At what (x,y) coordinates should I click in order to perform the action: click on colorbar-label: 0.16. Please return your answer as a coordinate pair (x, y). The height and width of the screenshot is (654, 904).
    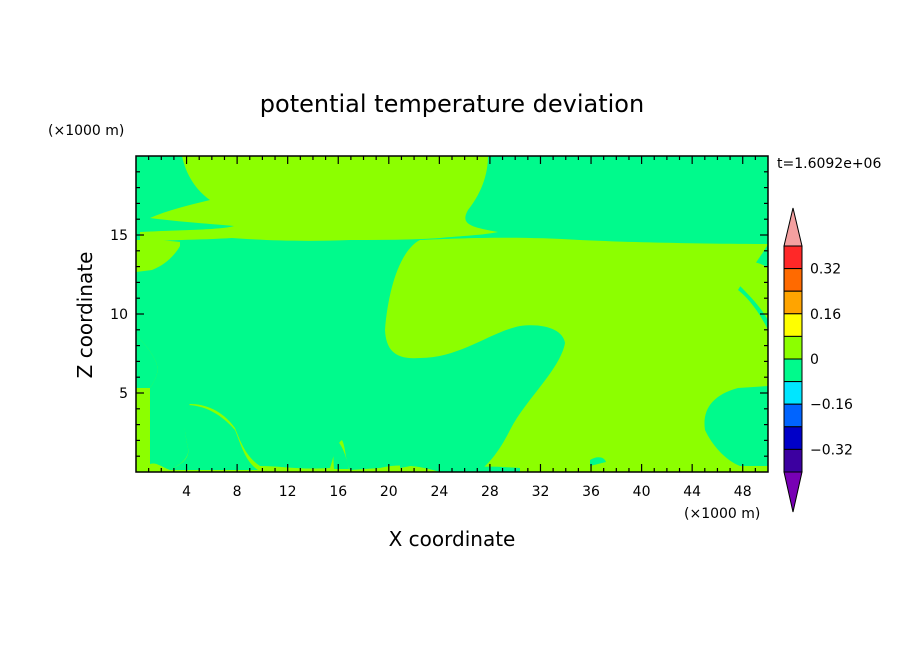
    Looking at the image, I should click on (825, 315).